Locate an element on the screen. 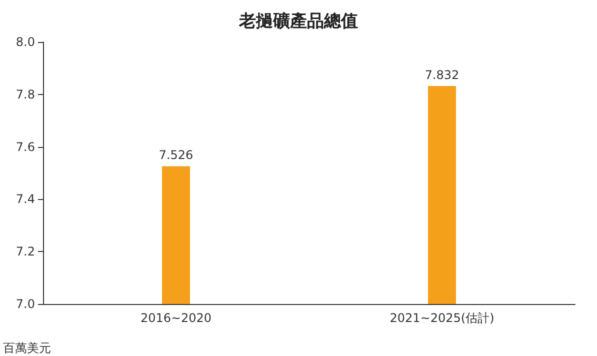 The height and width of the screenshot is (356, 597). x-tick-label: 2021~2025(估計) is located at coordinates (442, 318).